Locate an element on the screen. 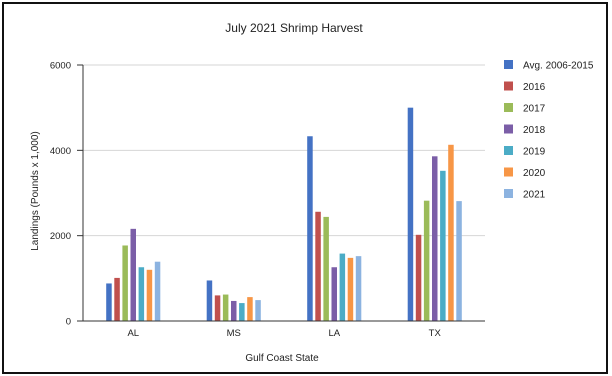  legend-label: 2018 is located at coordinates (534, 130).